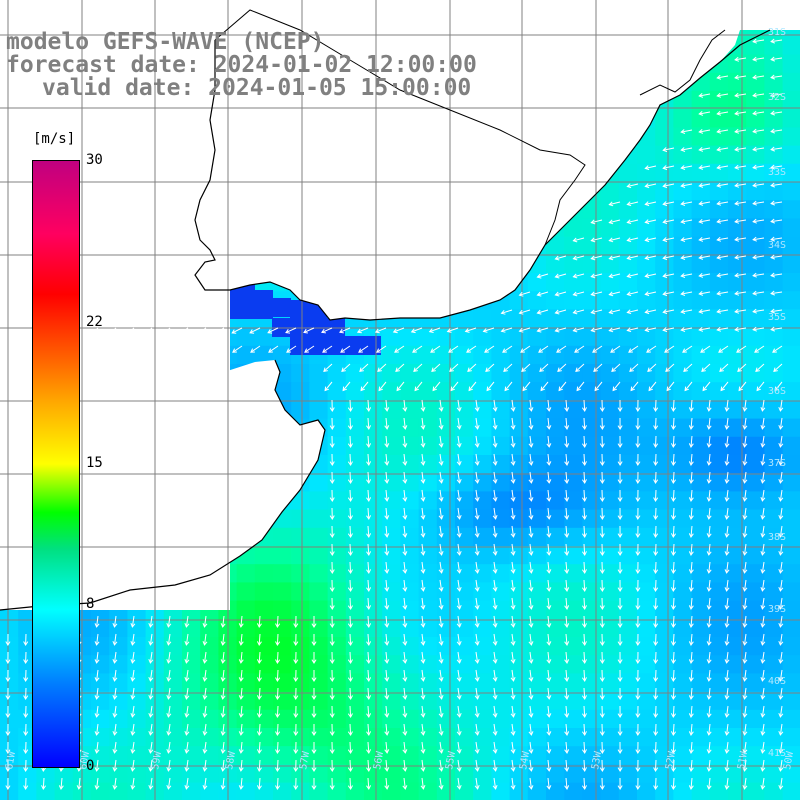 The image size is (800, 800). Describe the element at coordinates (94, 160) in the screenshot. I see `colorbar-tick-label: 30` at that location.